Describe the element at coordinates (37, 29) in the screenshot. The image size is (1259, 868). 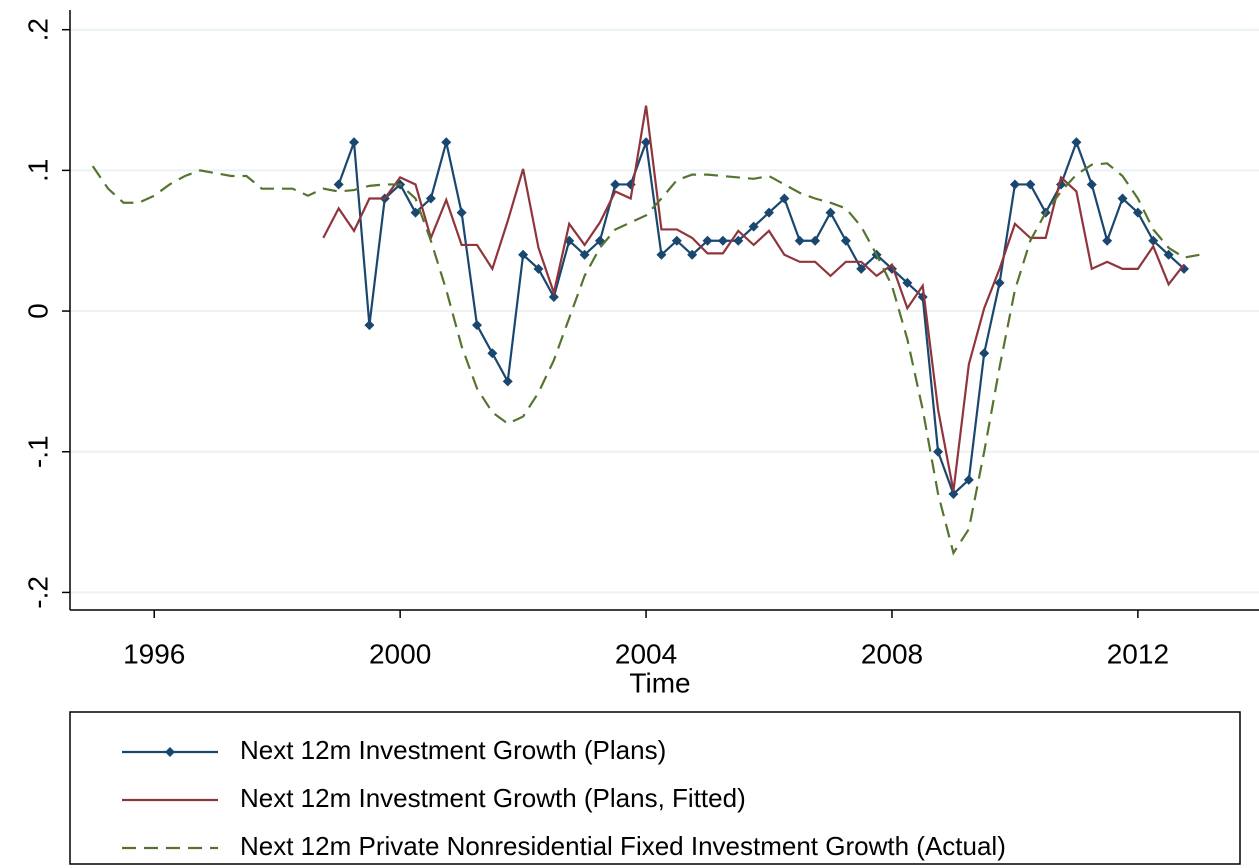
I see `y-tick-label: .2` at that location.